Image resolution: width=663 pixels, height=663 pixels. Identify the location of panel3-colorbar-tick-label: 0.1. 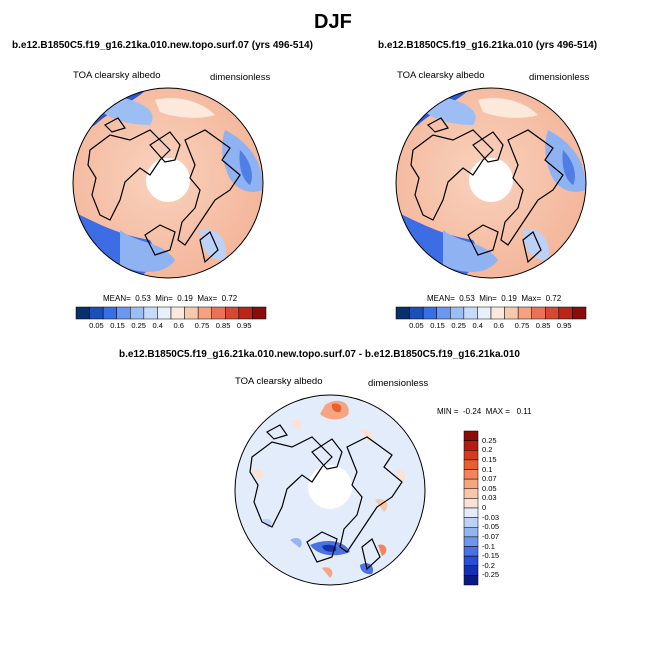
(487, 469).